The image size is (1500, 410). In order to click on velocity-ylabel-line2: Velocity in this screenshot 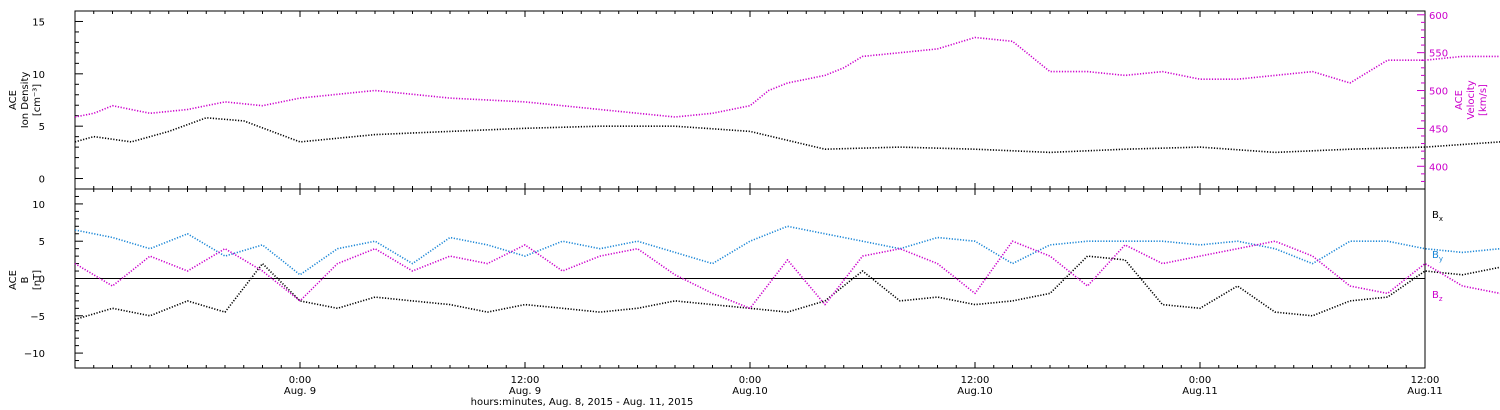, I will do `click(1471, 99)`.